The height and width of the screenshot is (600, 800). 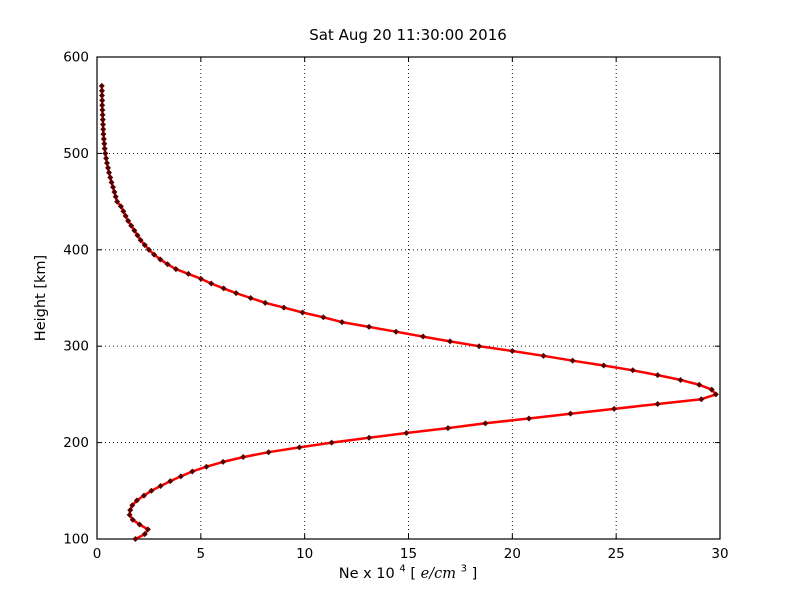 What do you see at coordinates (475, 574) in the screenshot?
I see `x-axis-label-post: ]` at bounding box center [475, 574].